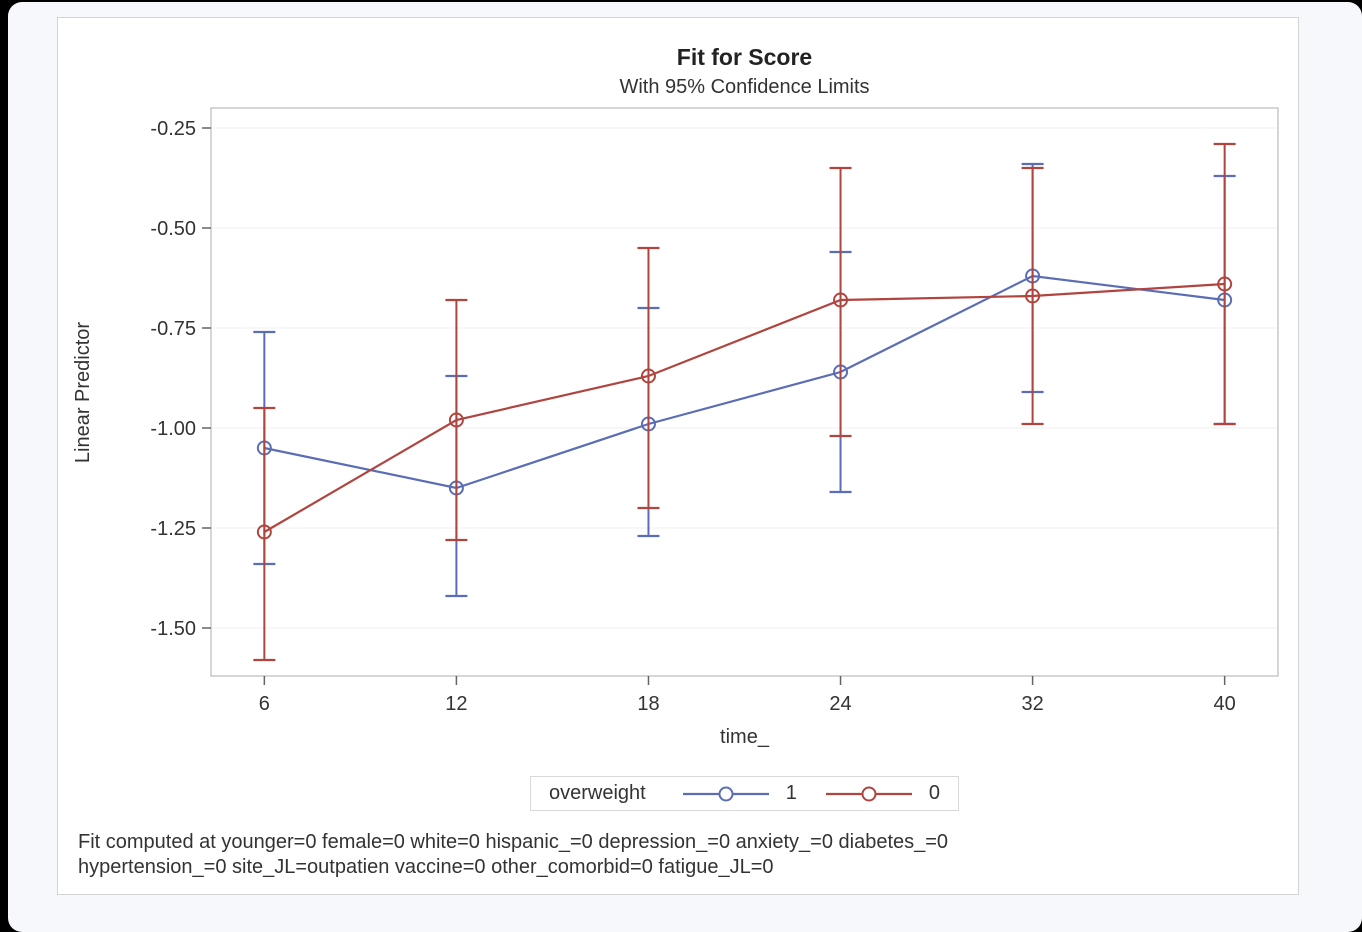 The width and height of the screenshot is (1362, 932). What do you see at coordinates (791, 793) in the screenshot?
I see `legend-value-1: 1` at bounding box center [791, 793].